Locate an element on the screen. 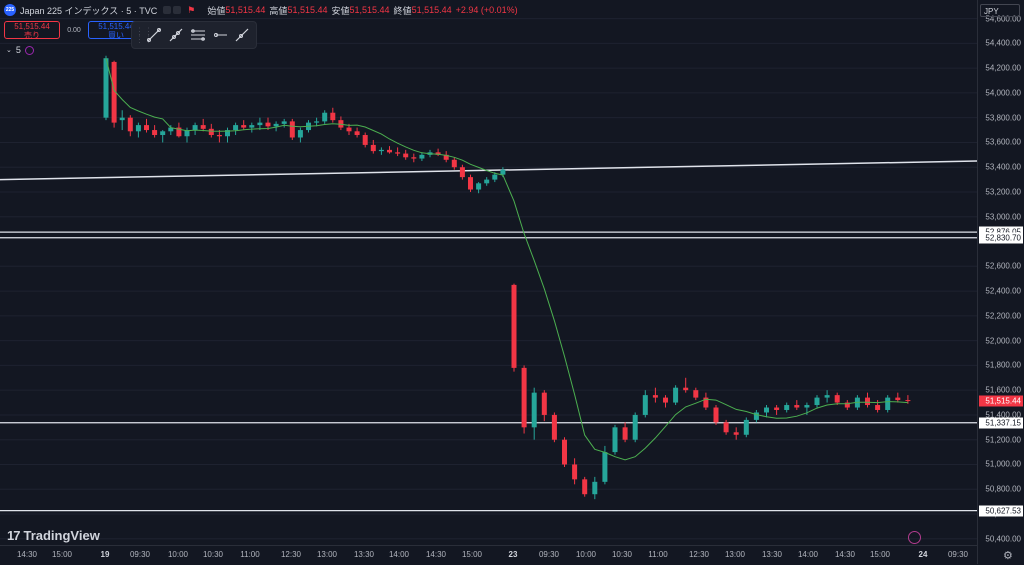 Image resolution: width=1024 pixels, height=565 pixels. buy-sell-panel: 51,515.44 売り 0.00 51,515.44 買い is located at coordinates (74, 30).